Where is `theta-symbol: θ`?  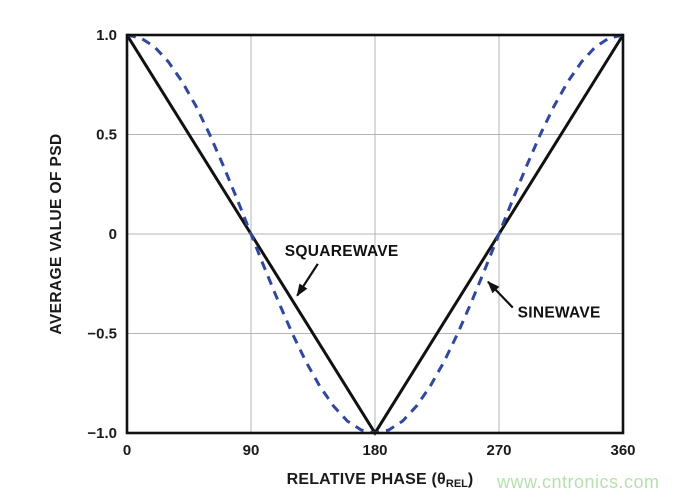
theta-symbol: θ is located at coordinates (441, 479).